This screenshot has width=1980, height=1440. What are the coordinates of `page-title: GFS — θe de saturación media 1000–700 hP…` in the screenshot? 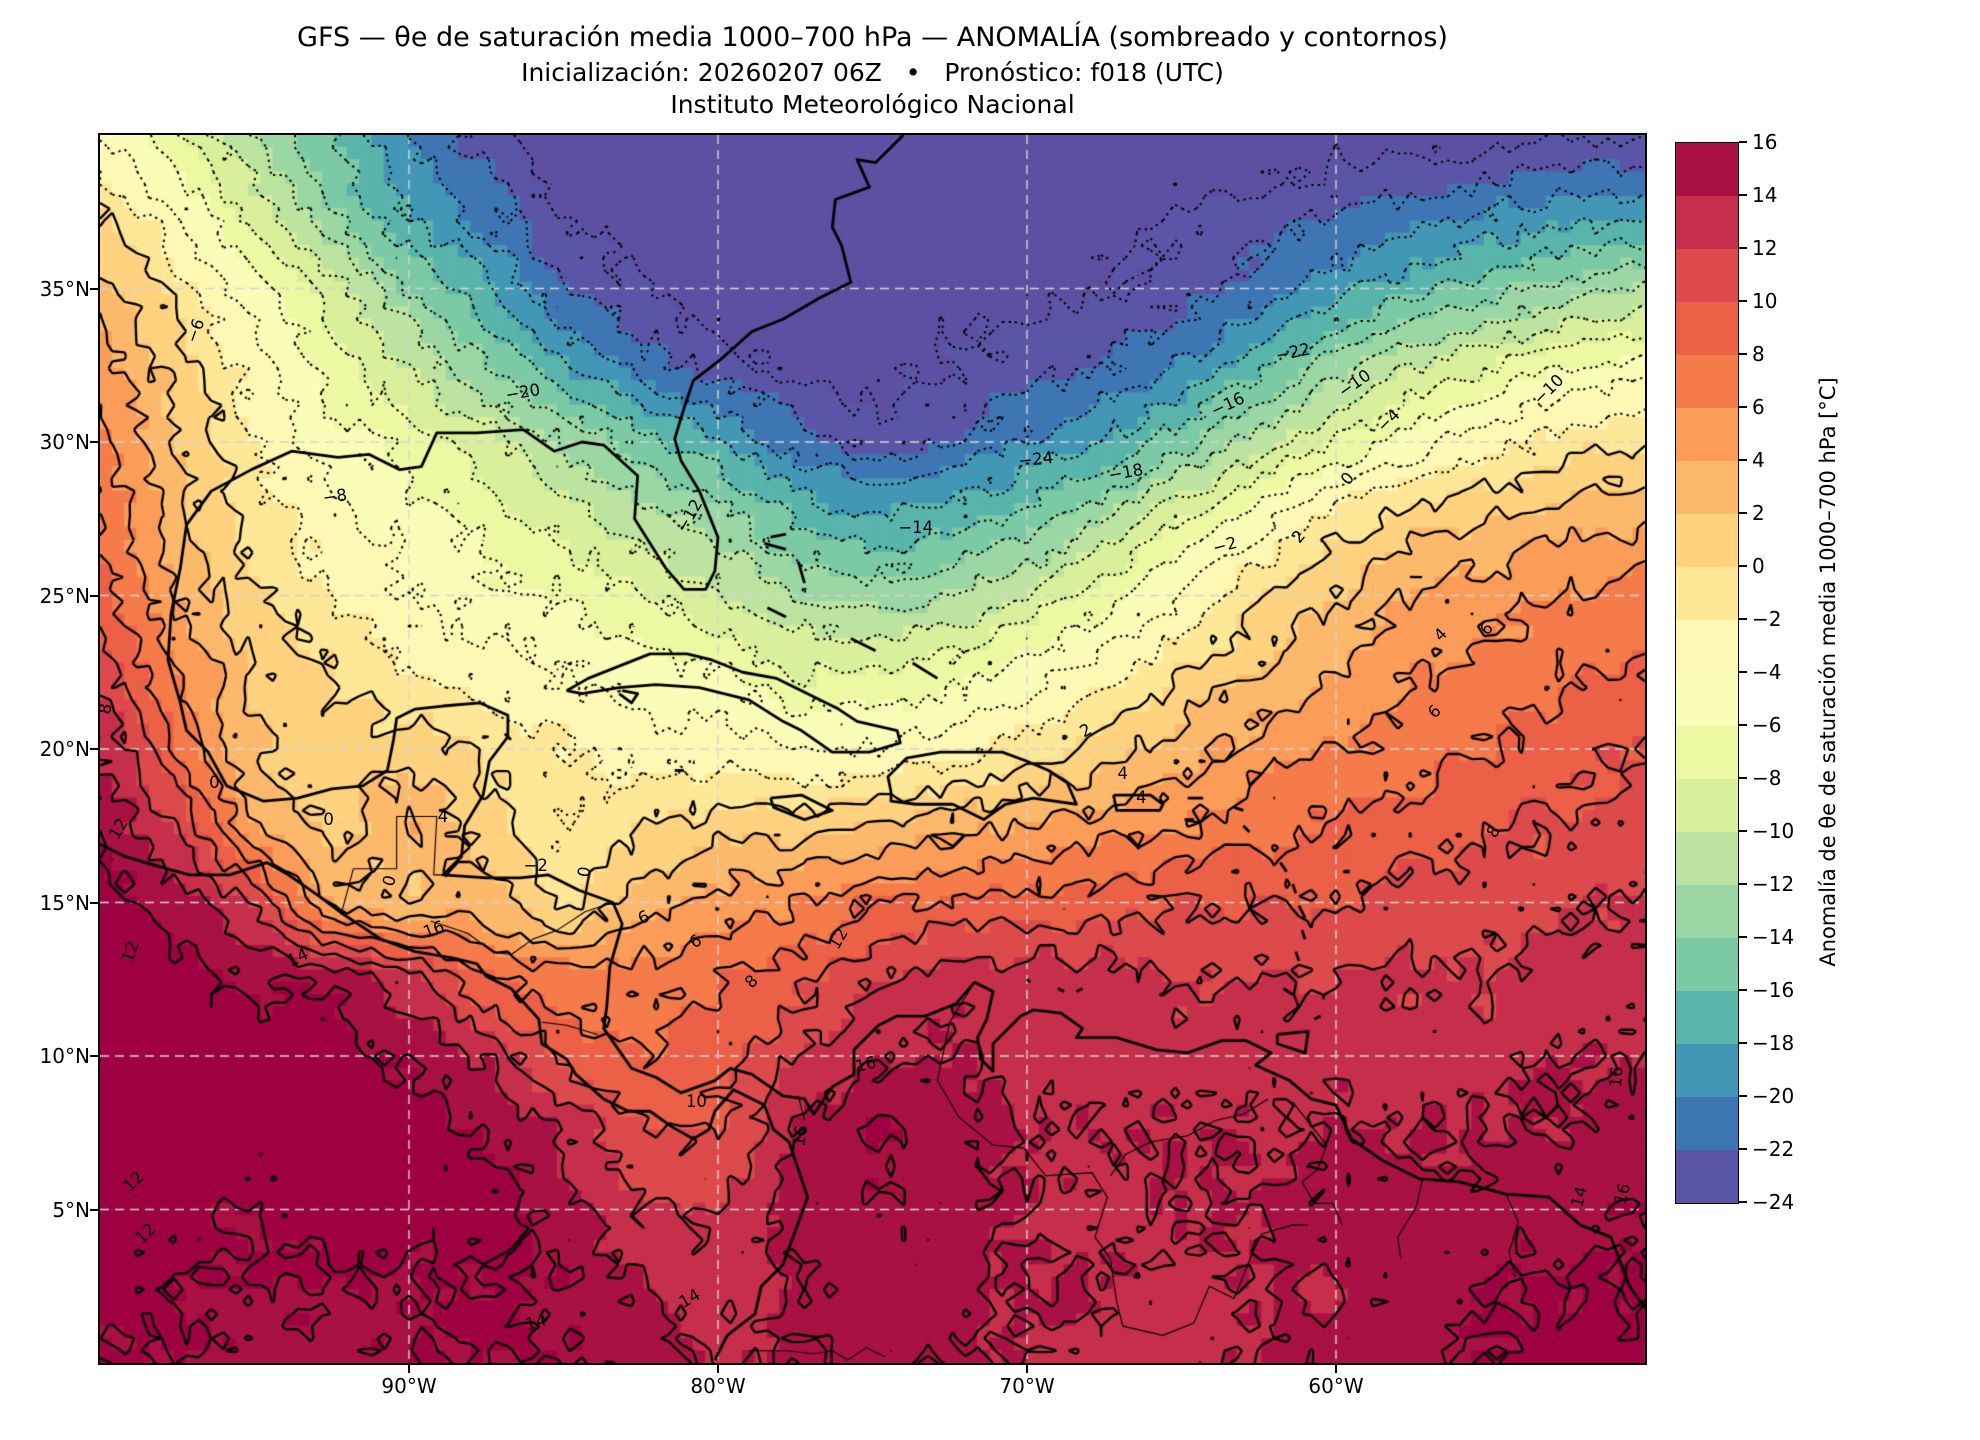 It's located at (872, 37).